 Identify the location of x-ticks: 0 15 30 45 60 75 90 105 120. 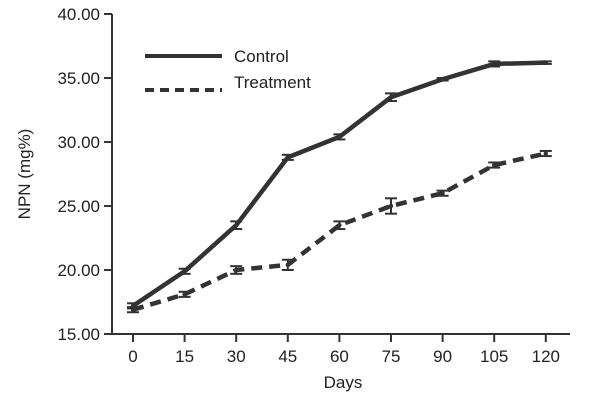
(344, 350).